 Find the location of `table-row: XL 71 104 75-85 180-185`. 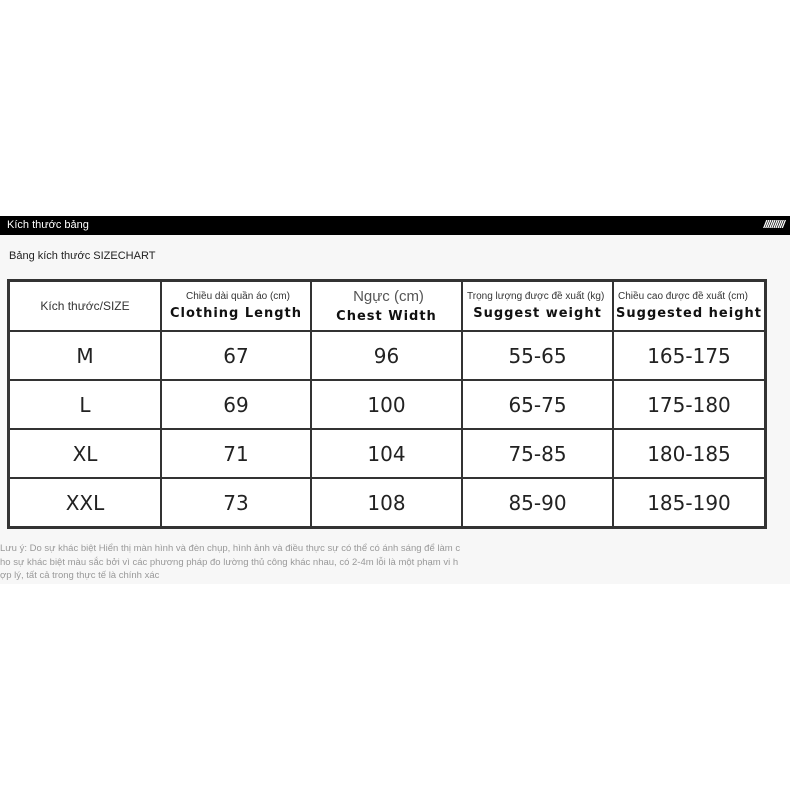

table-row: XL 71 104 75-85 180-185 is located at coordinates (387, 453).